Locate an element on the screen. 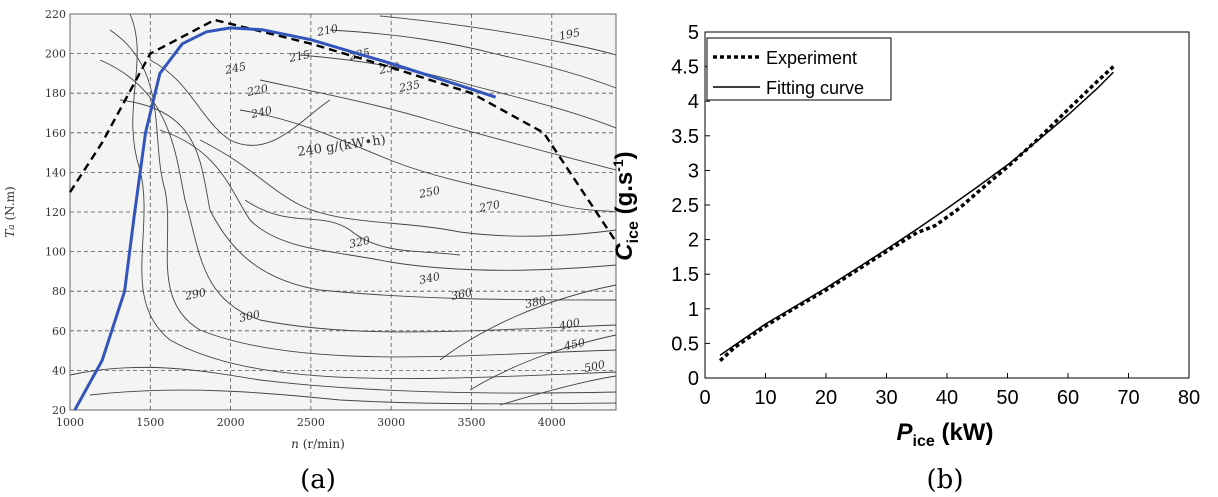 The width and height of the screenshot is (1218, 497). panel-a-contour-label: 450 is located at coordinates (574, 344).